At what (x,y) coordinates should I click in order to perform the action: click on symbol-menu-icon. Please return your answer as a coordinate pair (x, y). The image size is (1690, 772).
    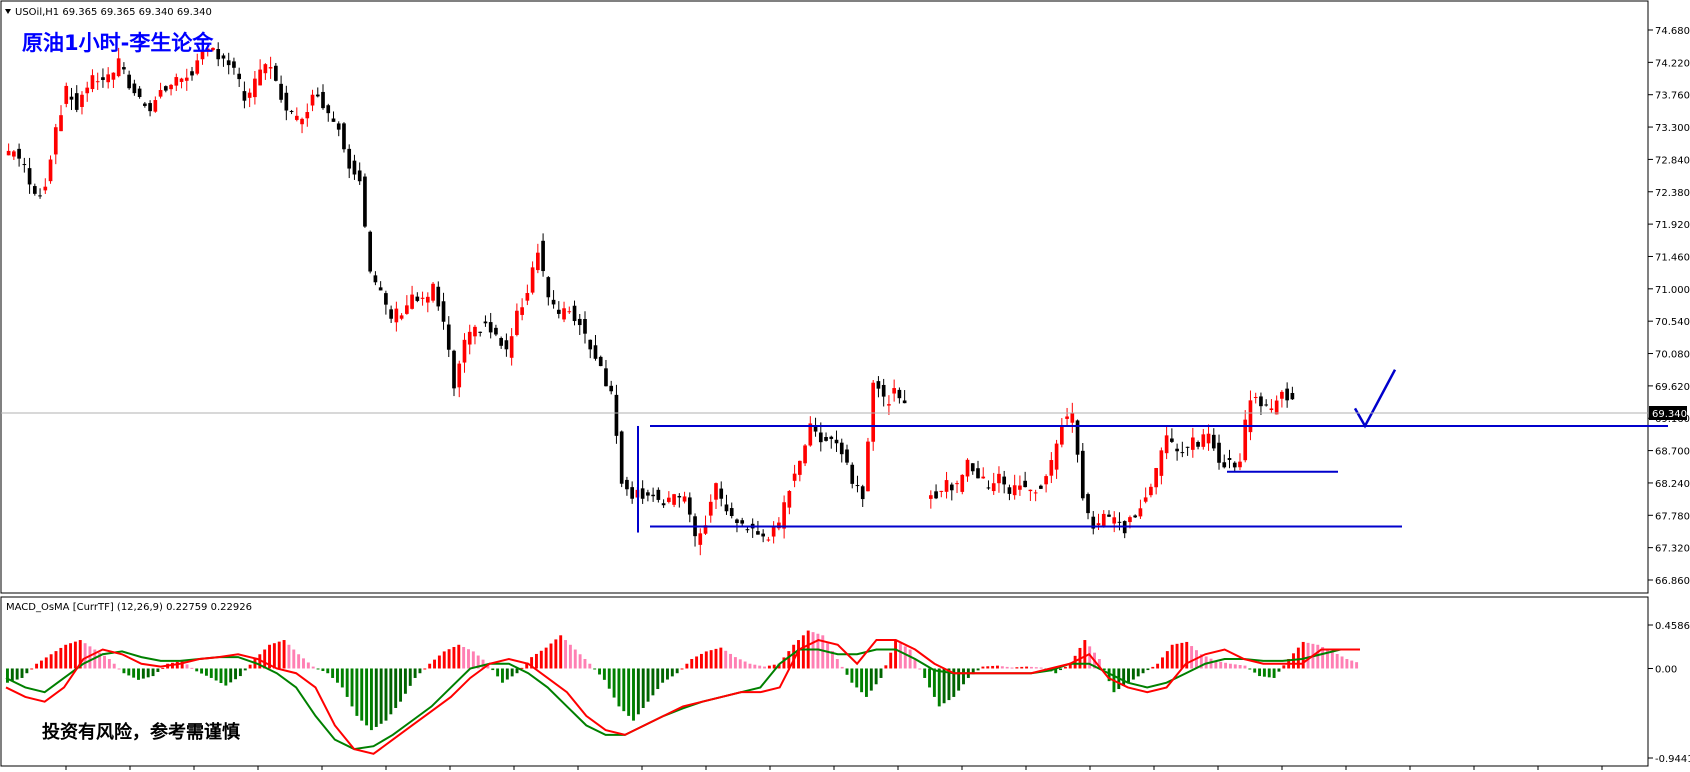
    Looking at the image, I should click on (8, 11).